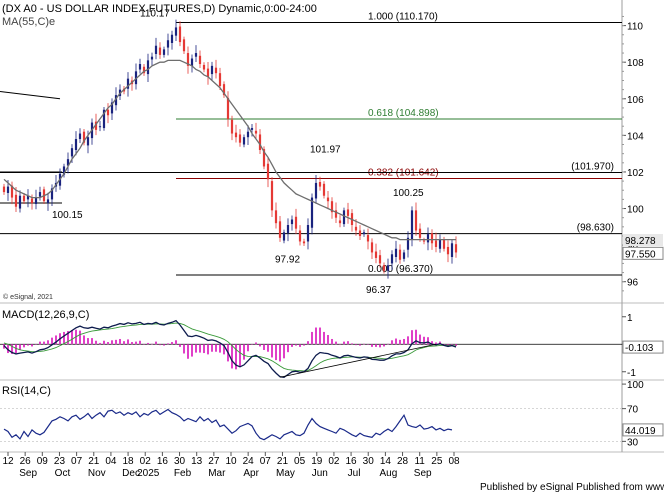  What do you see at coordinates (230, 347) in the screenshot?
I see `macd-signal-line` at bounding box center [230, 347].